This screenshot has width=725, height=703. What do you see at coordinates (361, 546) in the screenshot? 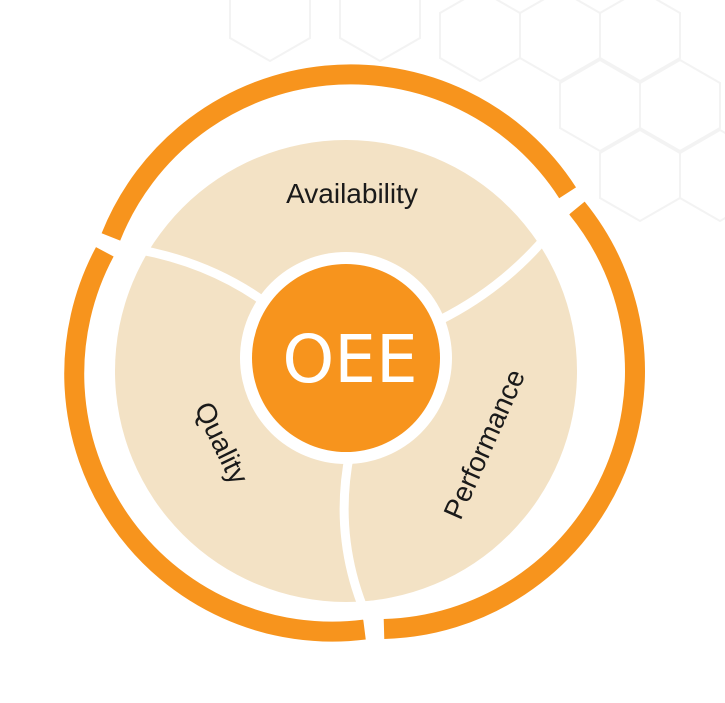
I see `divider-performance-quality` at bounding box center [361, 546].